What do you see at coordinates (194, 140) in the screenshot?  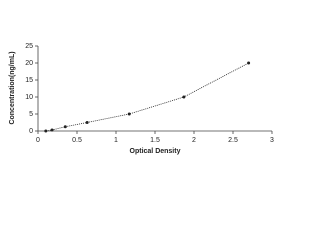 I see `x-tick-label: 2` at bounding box center [194, 140].